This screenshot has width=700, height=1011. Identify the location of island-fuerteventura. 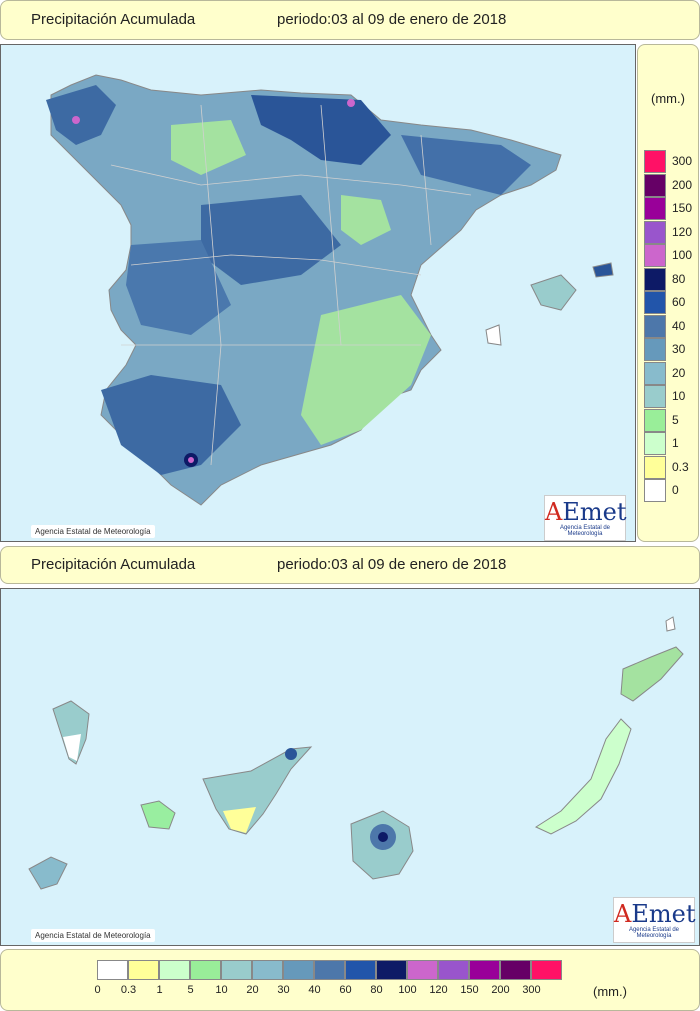
(583, 776).